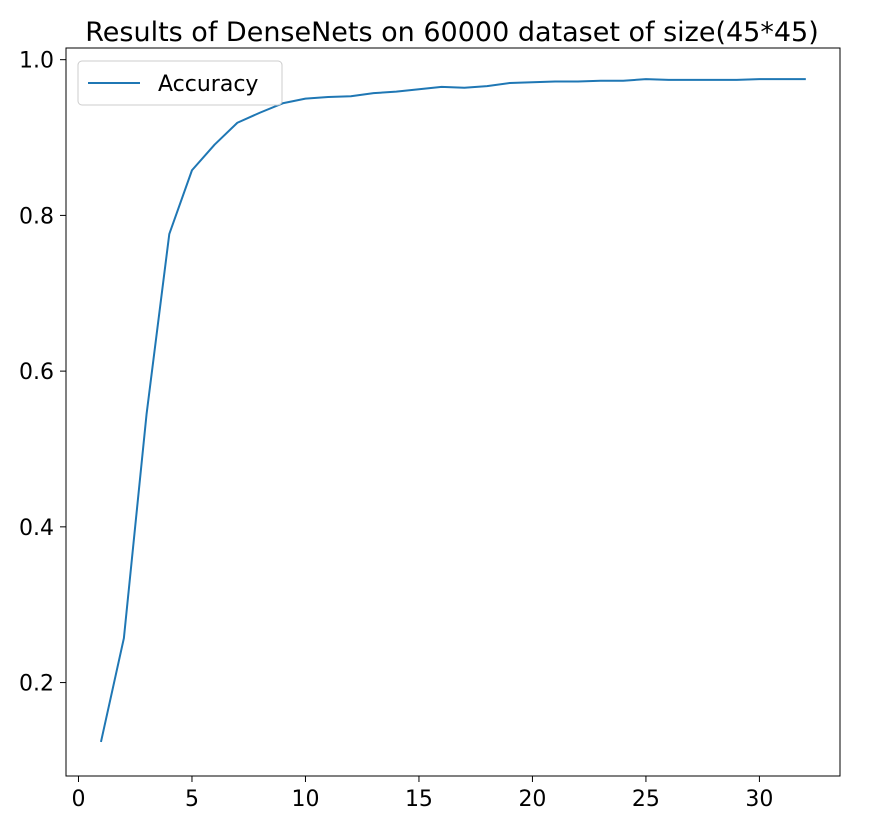  I want to click on x-tick-label: 5, so click(192, 799).